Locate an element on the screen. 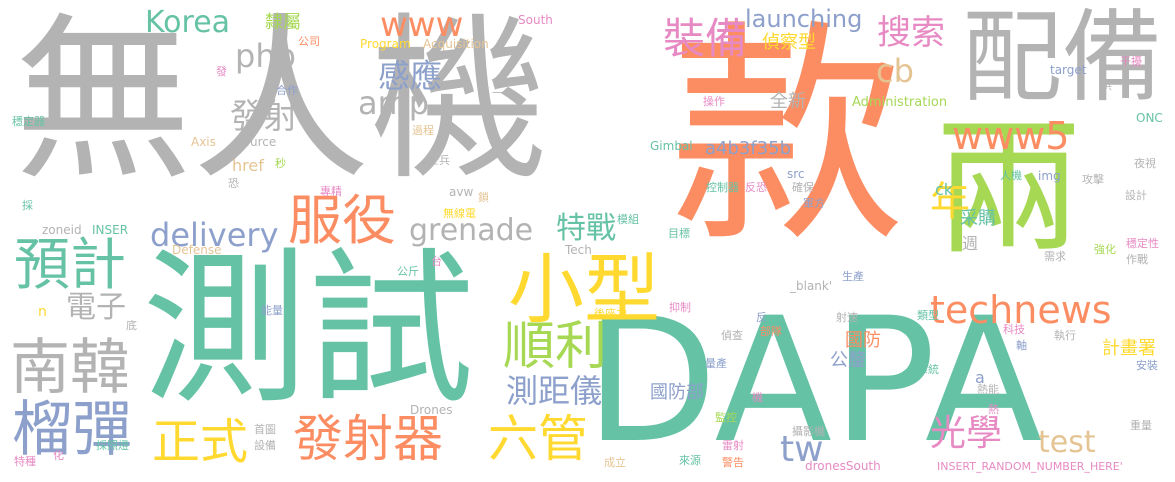  word-renji: 人機 is located at coordinates (1011, 175).